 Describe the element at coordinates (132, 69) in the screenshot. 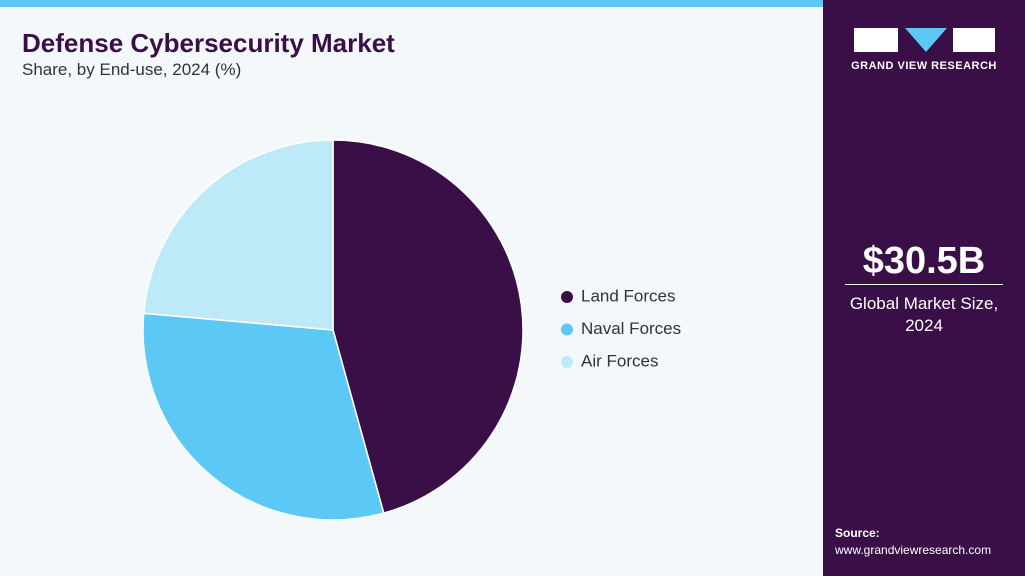

I see `chart-subtitle: Share, by End-use, 2024 (%)` at that location.